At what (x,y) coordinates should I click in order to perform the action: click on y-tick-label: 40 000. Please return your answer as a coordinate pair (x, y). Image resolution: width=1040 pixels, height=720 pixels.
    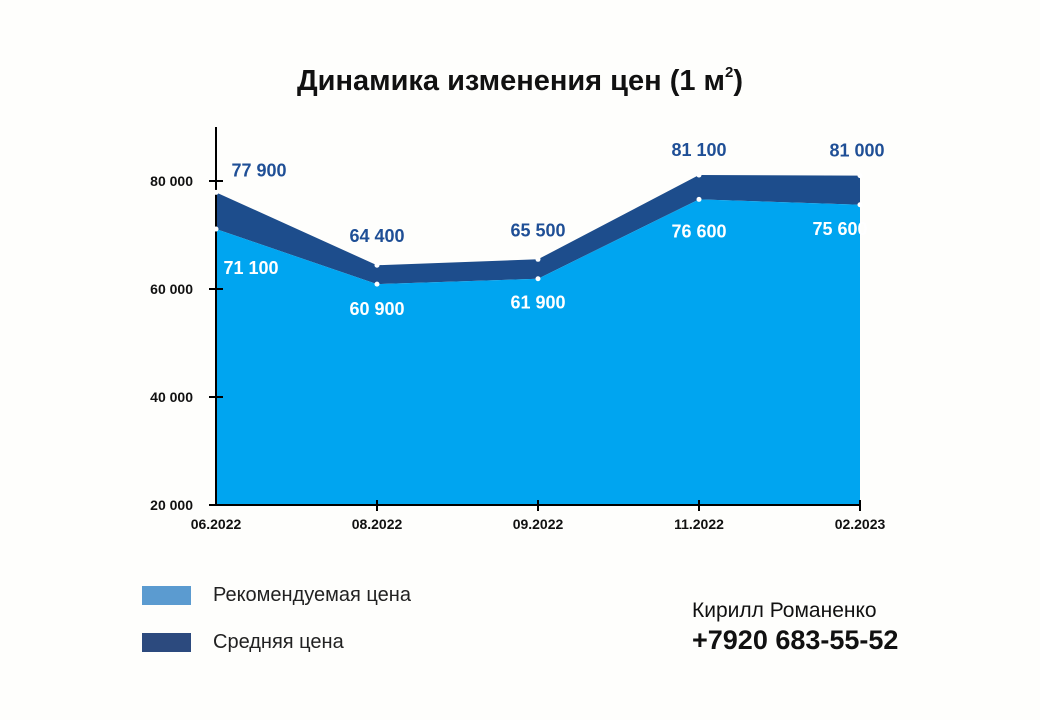
    Looking at the image, I should click on (171, 397).